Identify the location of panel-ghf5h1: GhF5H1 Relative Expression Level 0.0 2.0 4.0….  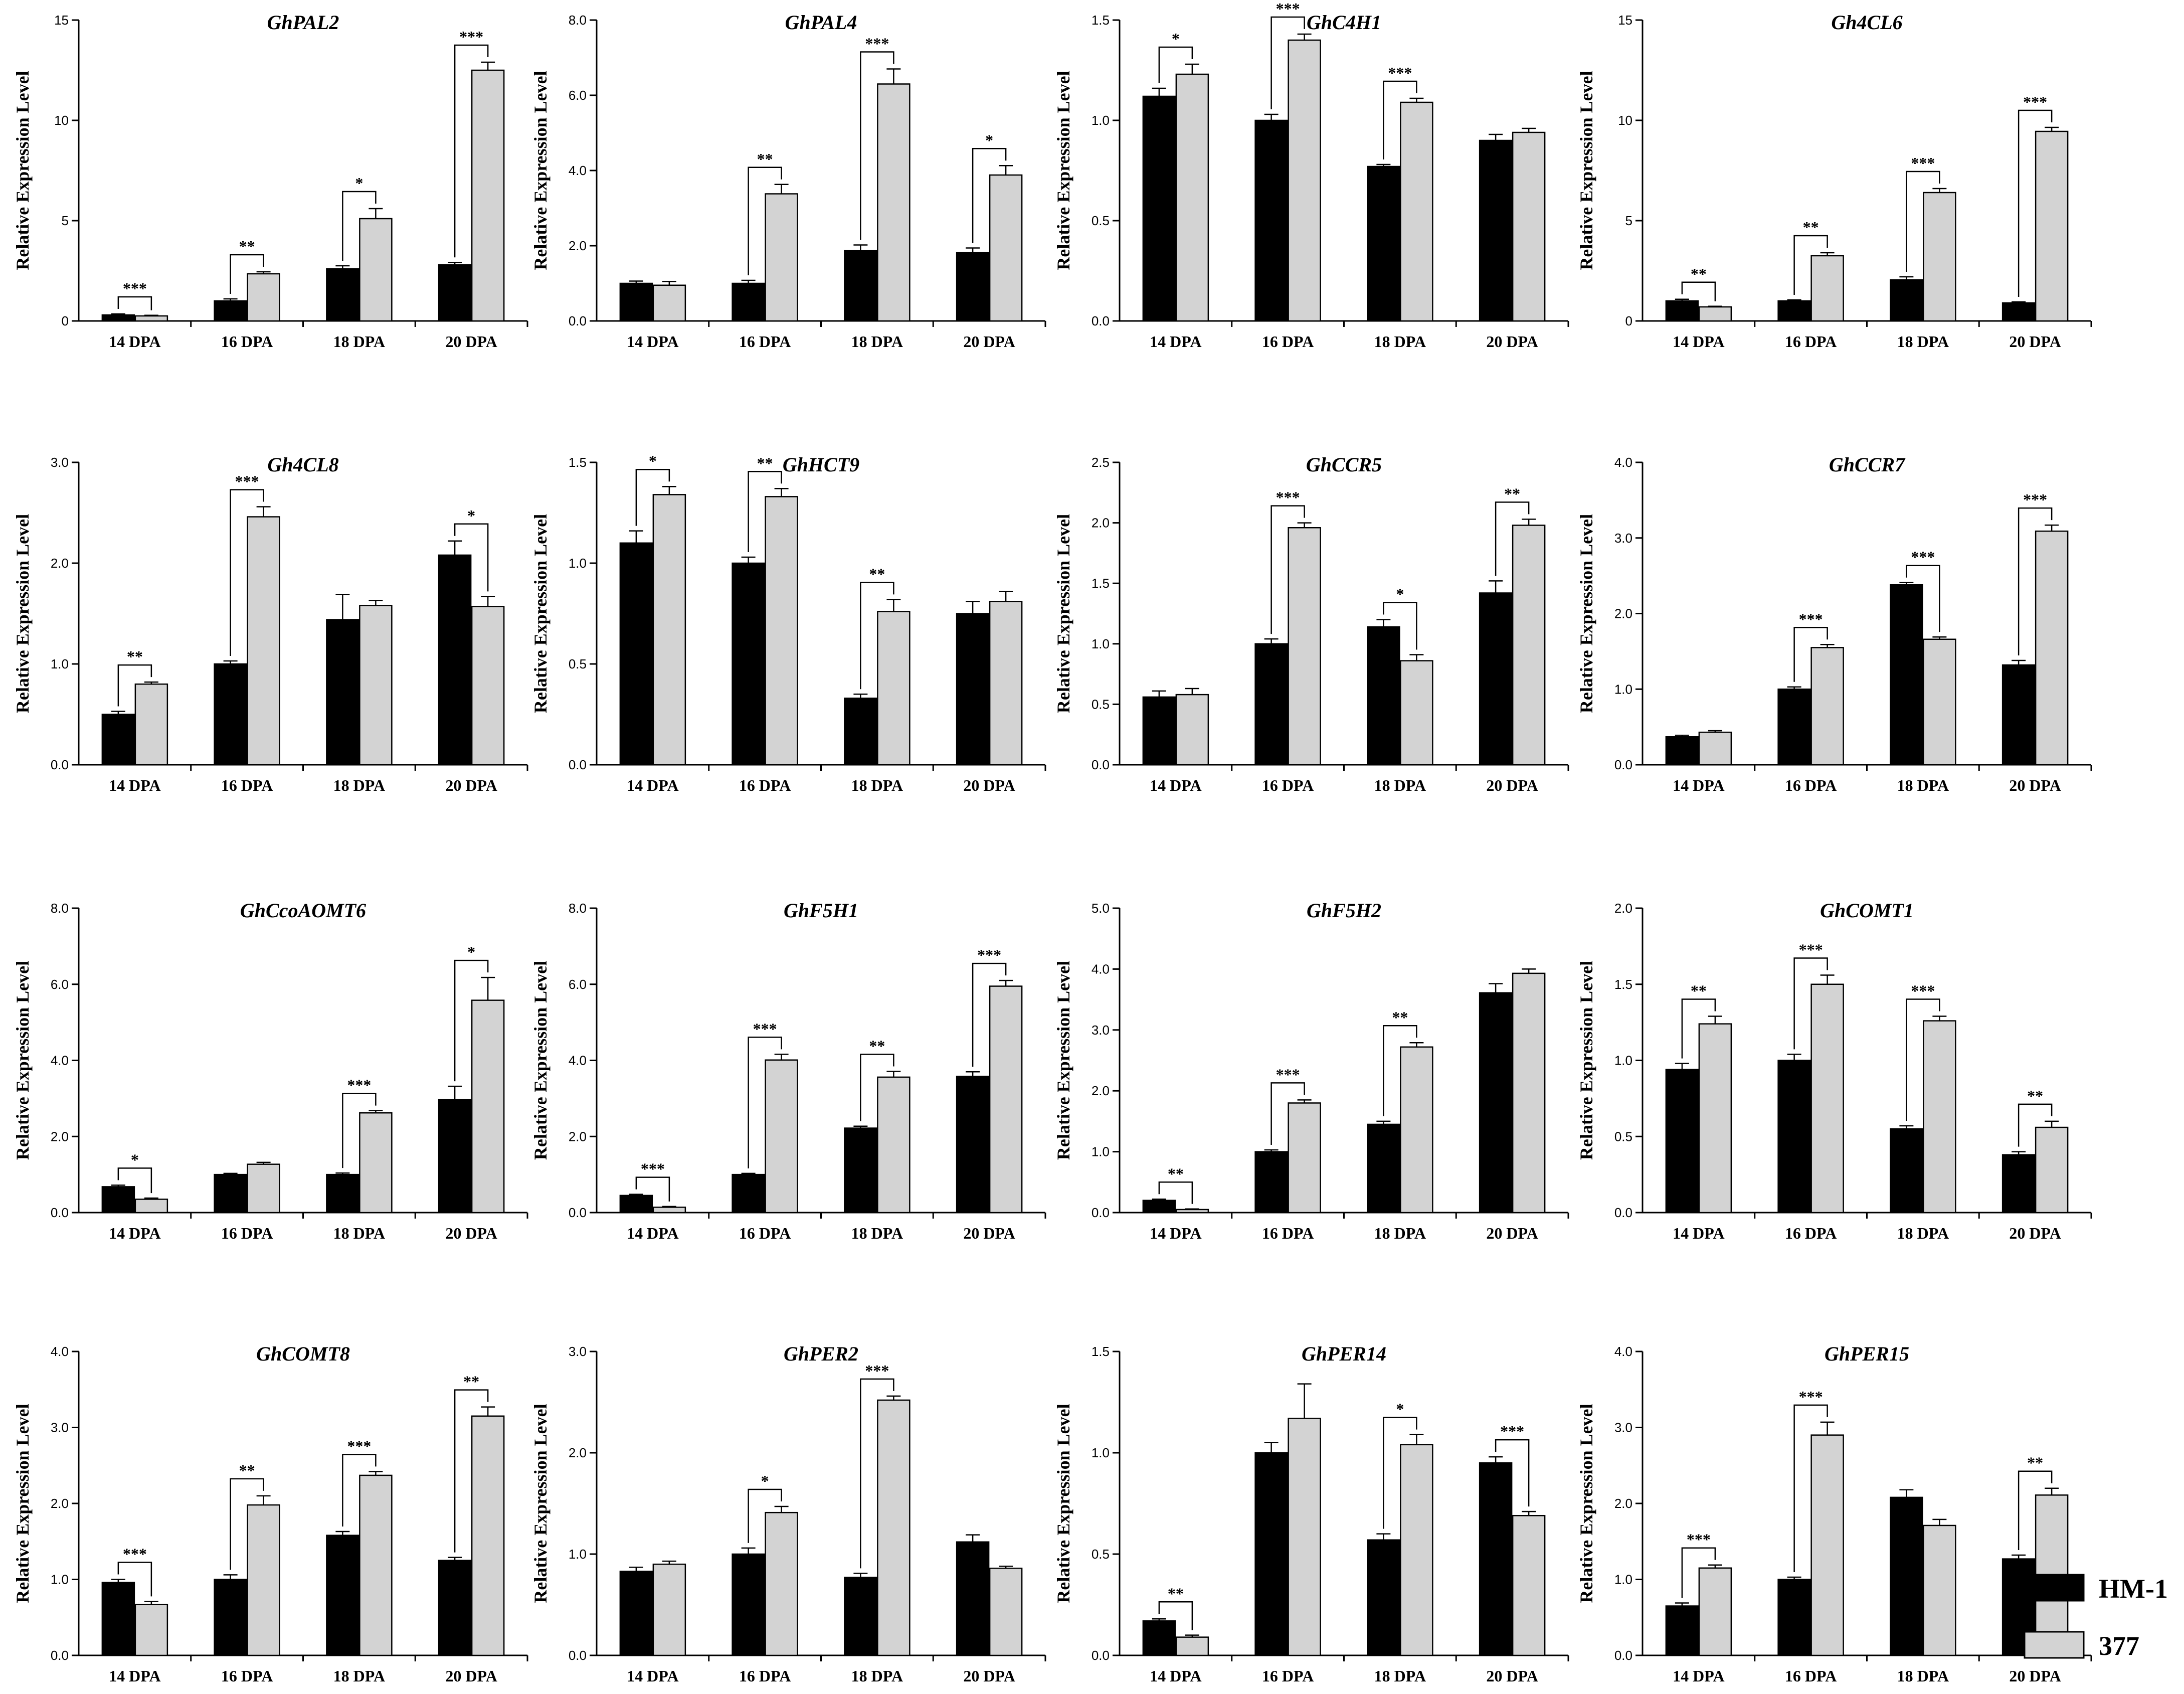
(788, 1070).